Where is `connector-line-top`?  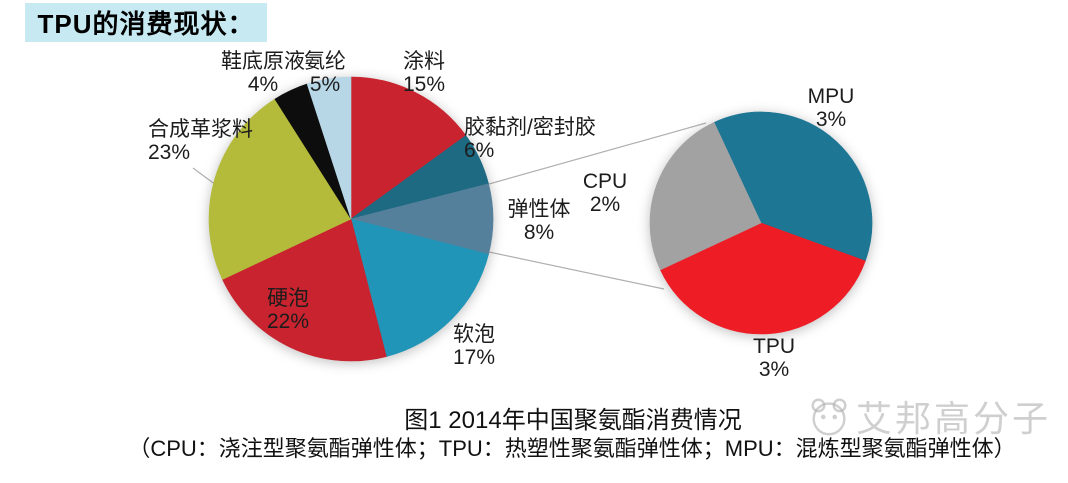
connector-line-top is located at coordinates (597, 153).